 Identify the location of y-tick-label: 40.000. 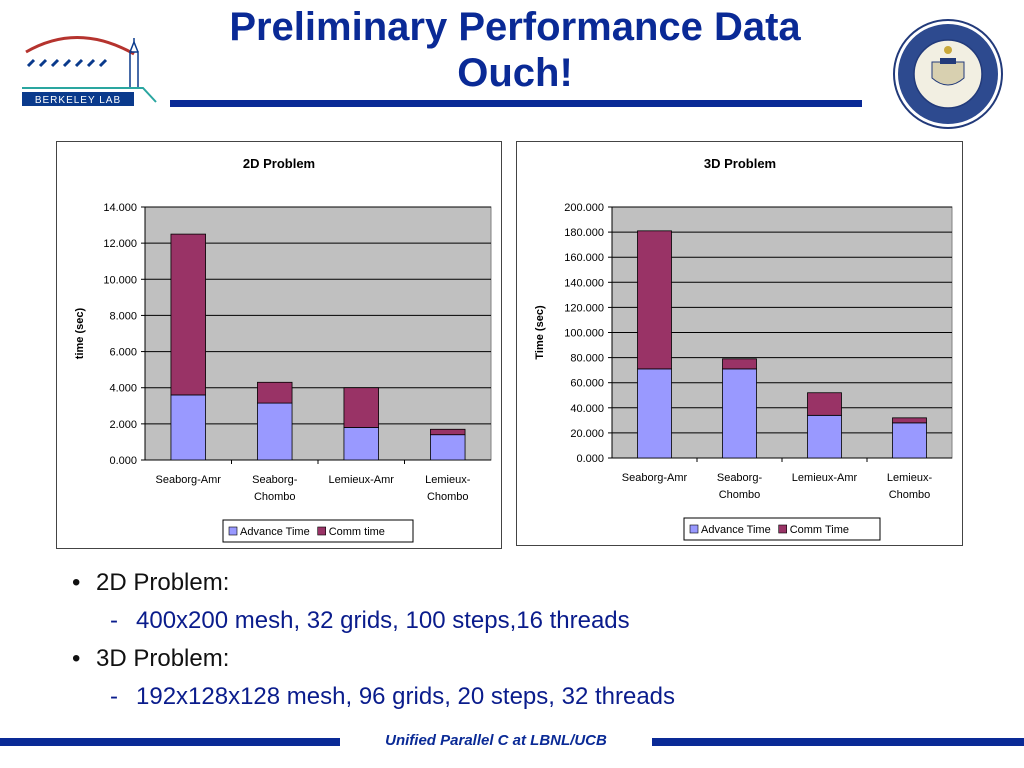
(587, 409).